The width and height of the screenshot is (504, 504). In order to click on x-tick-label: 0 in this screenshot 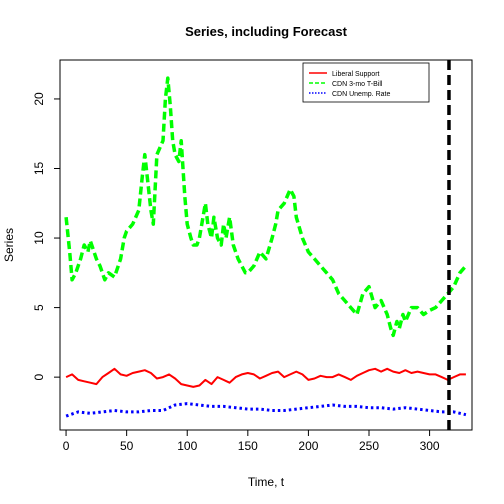, I will do `click(66, 446)`.